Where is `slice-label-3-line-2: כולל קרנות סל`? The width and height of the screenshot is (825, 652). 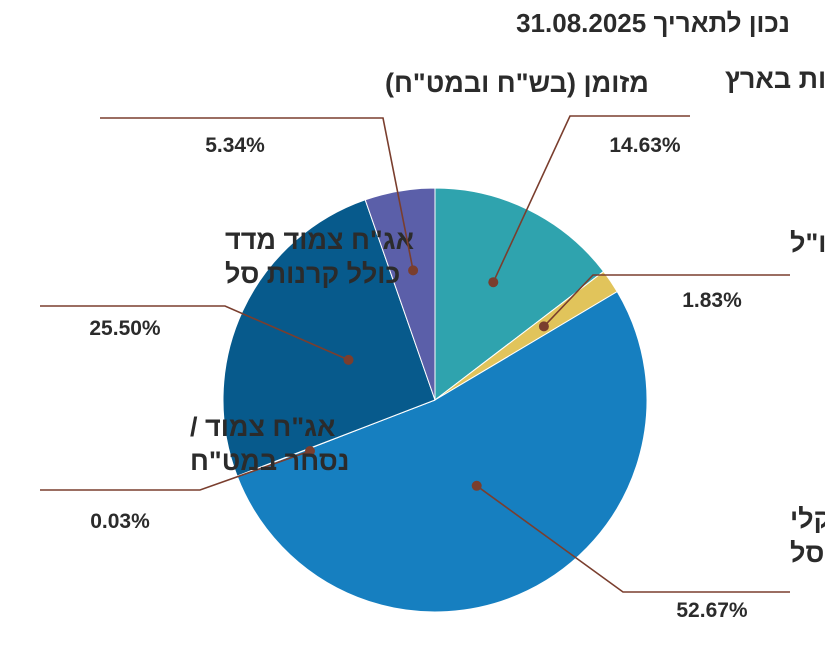
slice-label-3-line-2: כולל קרנות סל is located at coordinates (807, 553).